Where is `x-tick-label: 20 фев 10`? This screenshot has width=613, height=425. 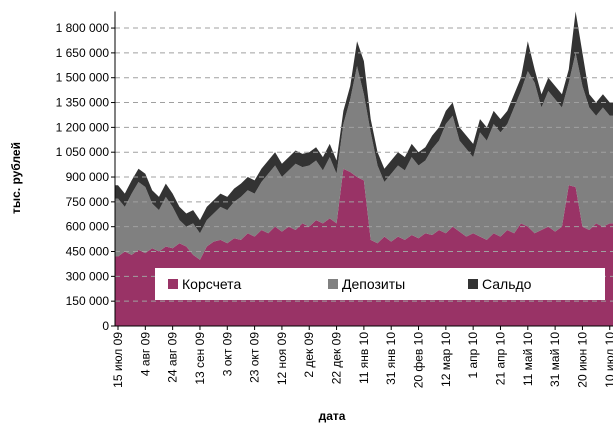
x-tick-label: 20 фев 10 is located at coordinates (419, 360).